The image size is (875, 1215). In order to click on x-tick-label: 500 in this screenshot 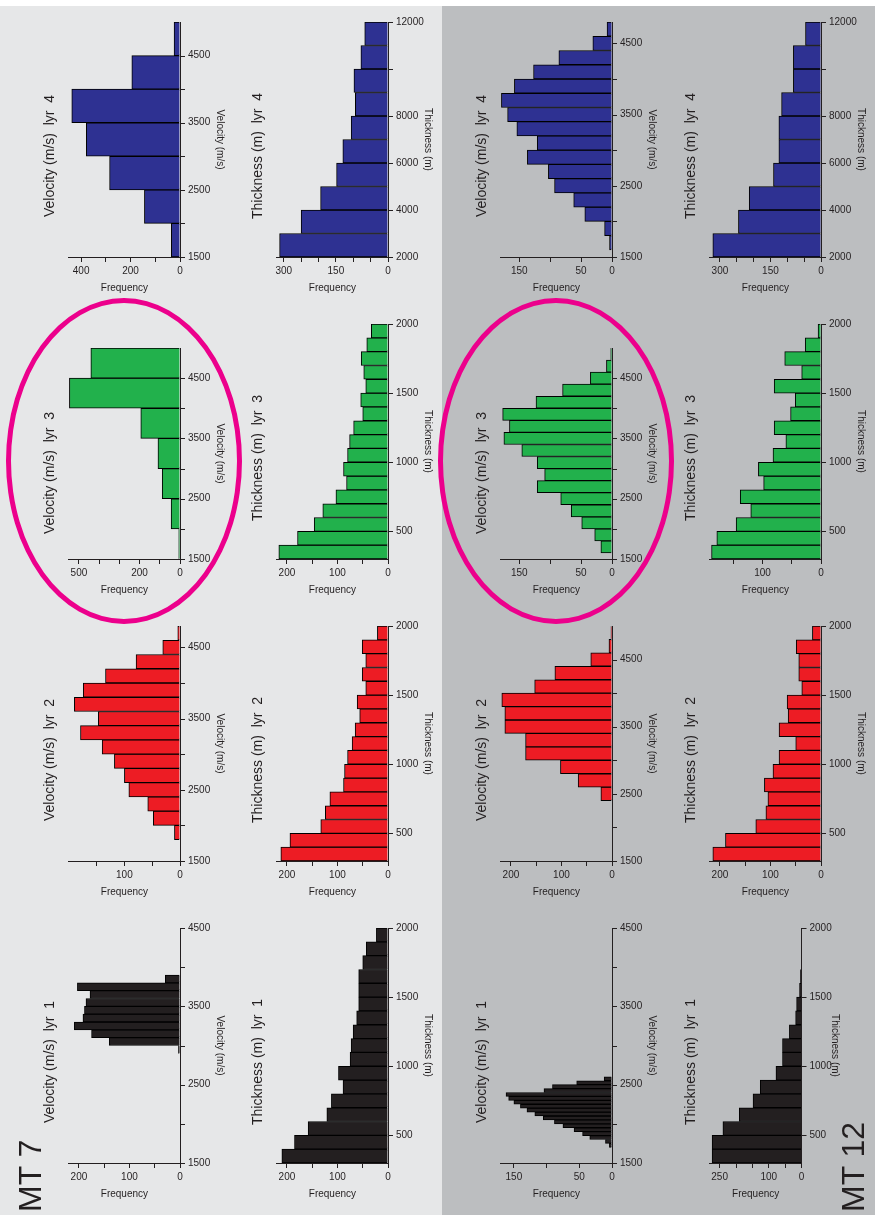, I will do `click(79, 572)`.